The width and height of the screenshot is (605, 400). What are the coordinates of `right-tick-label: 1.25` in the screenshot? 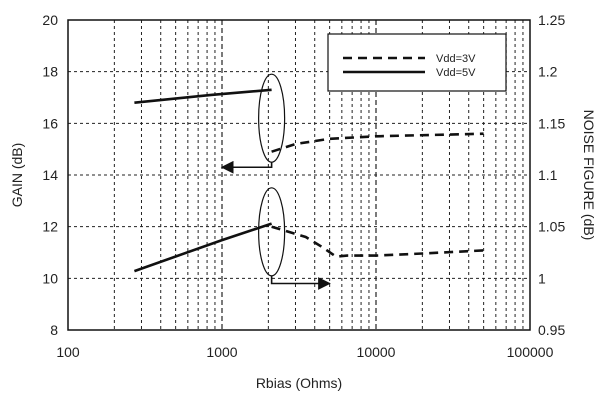 It's located at (551, 20).